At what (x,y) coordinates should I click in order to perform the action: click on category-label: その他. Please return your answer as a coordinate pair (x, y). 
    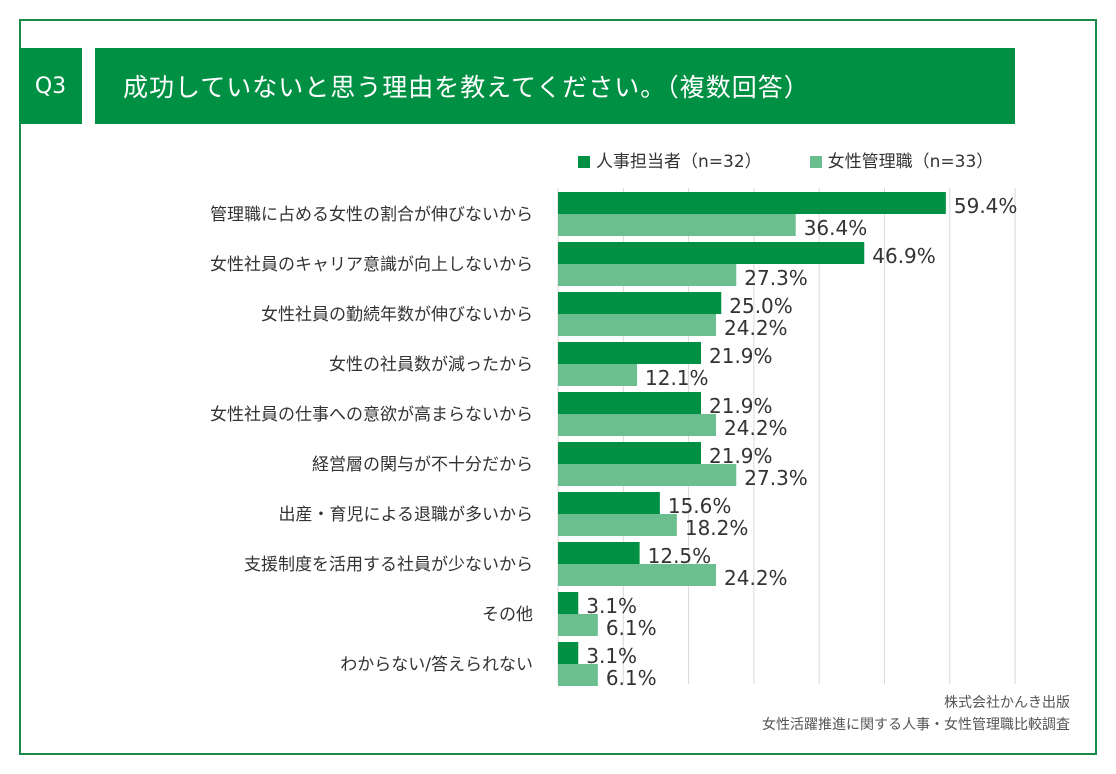
    Looking at the image, I should click on (507, 615).